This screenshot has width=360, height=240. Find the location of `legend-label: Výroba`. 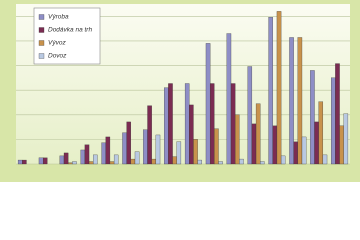

legend-label: Výroba is located at coordinates (58, 17).